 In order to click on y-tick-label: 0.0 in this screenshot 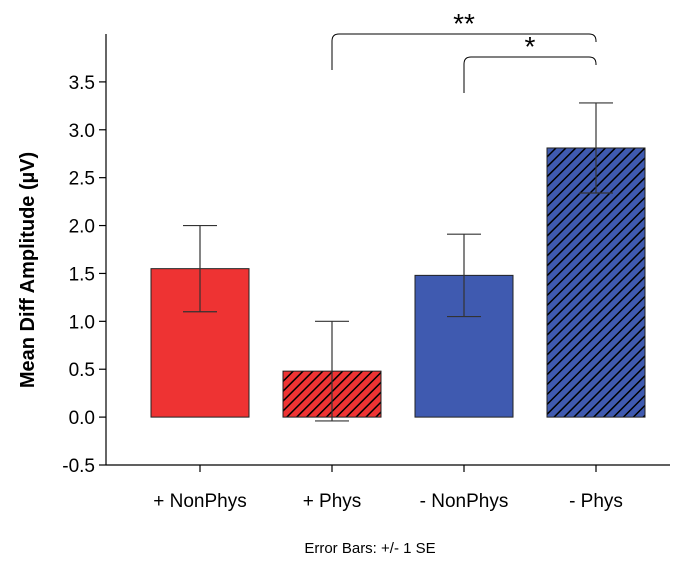, I will do `click(82, 418)`.